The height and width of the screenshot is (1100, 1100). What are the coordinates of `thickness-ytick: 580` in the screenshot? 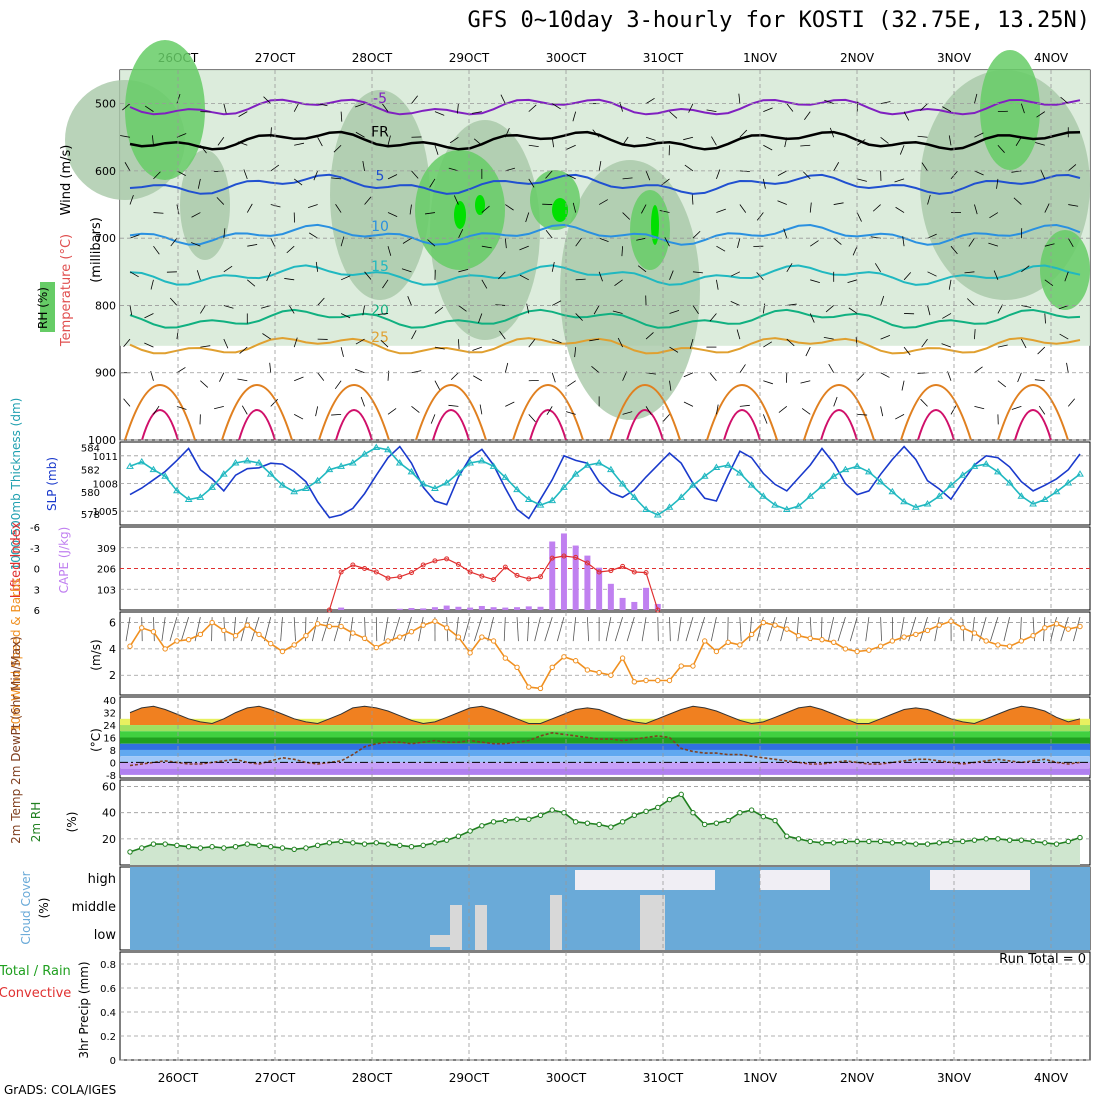 It's located at (90, 493).